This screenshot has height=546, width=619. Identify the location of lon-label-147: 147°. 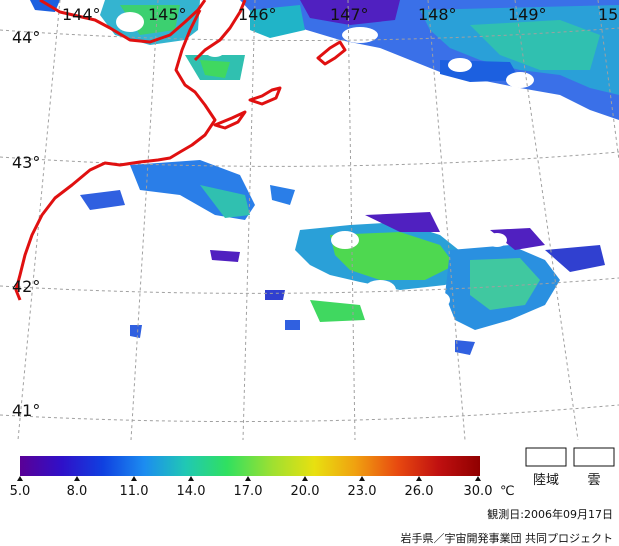
(349, 14).